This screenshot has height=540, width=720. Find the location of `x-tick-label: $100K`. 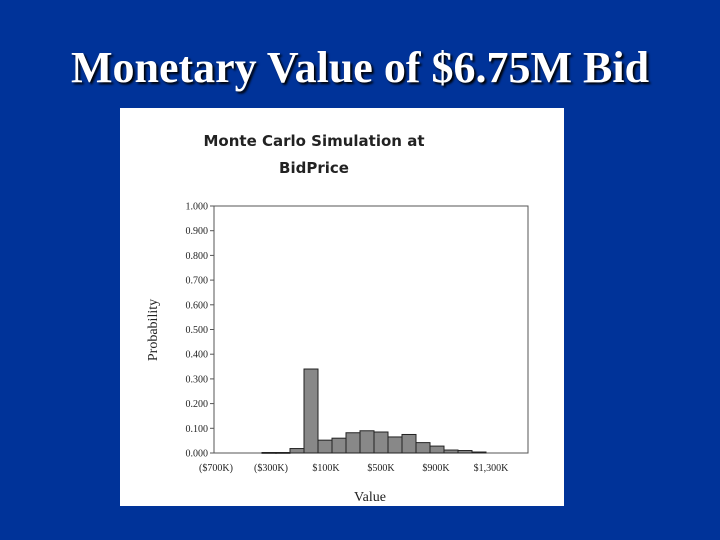

x-tick-label: $100K is located at coordinates (326, 468).